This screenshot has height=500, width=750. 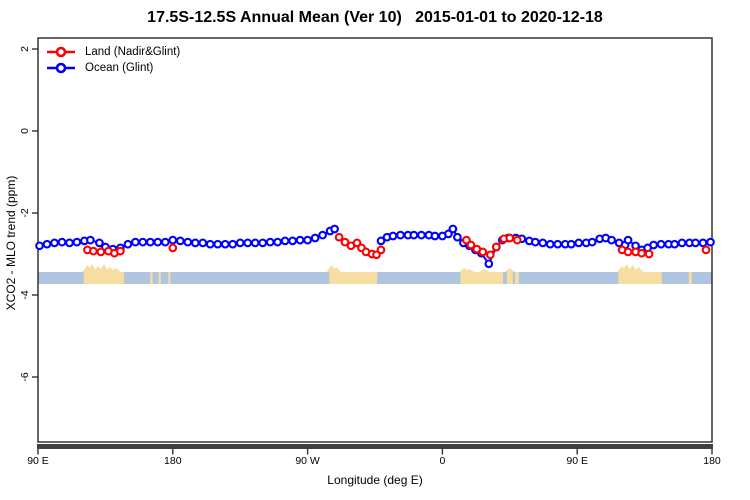 What do you see at coordinates (25, 131) in the screenshot?
I see `y-tick-label: 0` at bounding box center [25, 131].